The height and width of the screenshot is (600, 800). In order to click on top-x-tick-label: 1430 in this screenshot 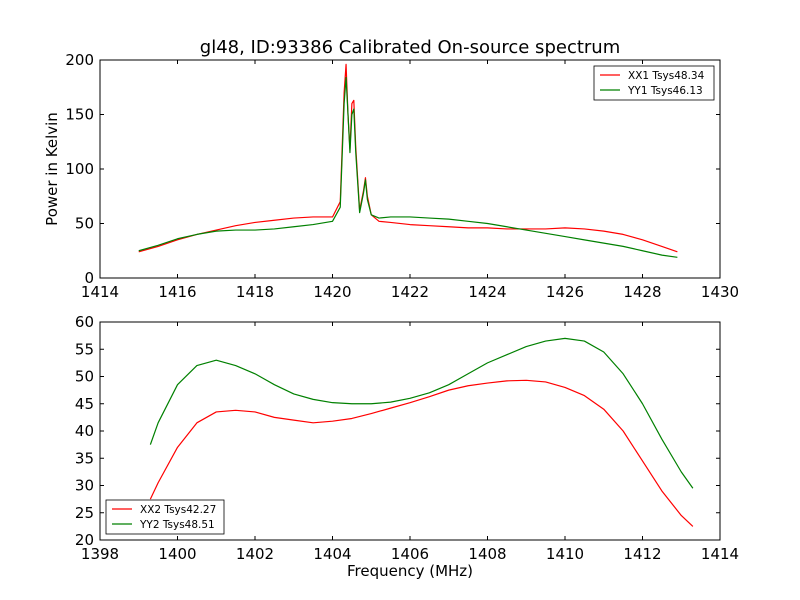, I will do `click(720, 292)`.